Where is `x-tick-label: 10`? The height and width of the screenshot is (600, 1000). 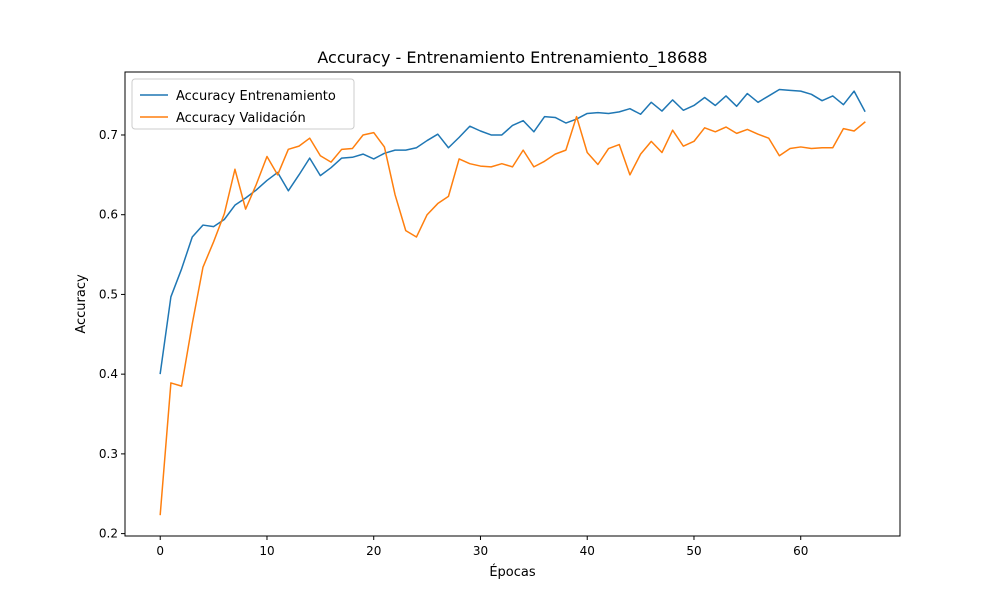
x-tick-label: 10 is located at coordinates (266, 551).